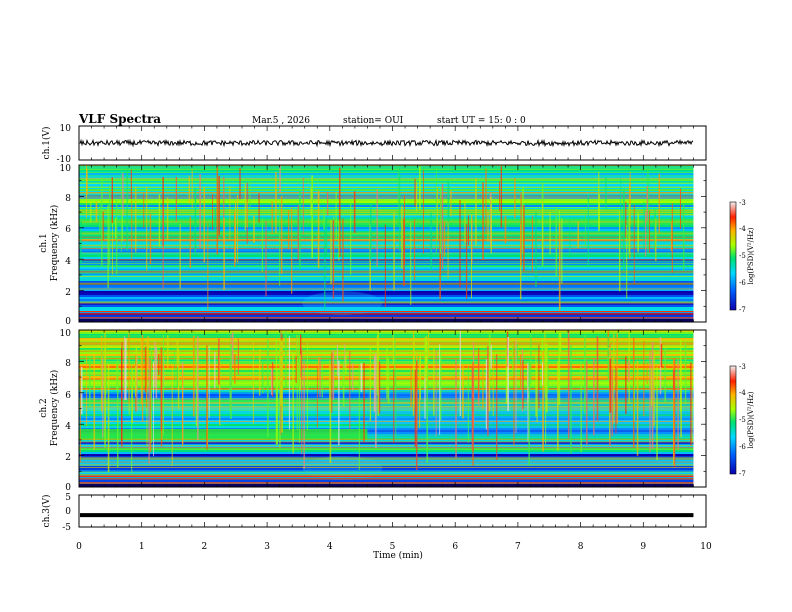  I want to click on ch2-ylabel-frequency: Frequency (kHz), so click(54, 408).